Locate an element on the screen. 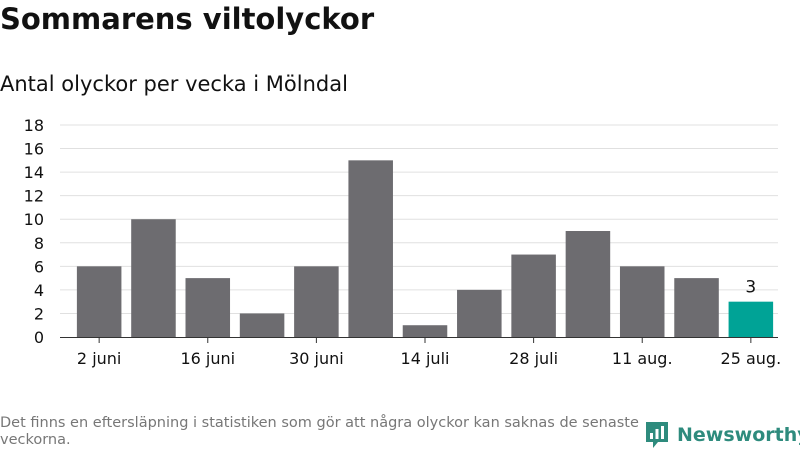 This screenshot has width=800, height=450. data-labels: 3 is located at coordinates (750, 288).